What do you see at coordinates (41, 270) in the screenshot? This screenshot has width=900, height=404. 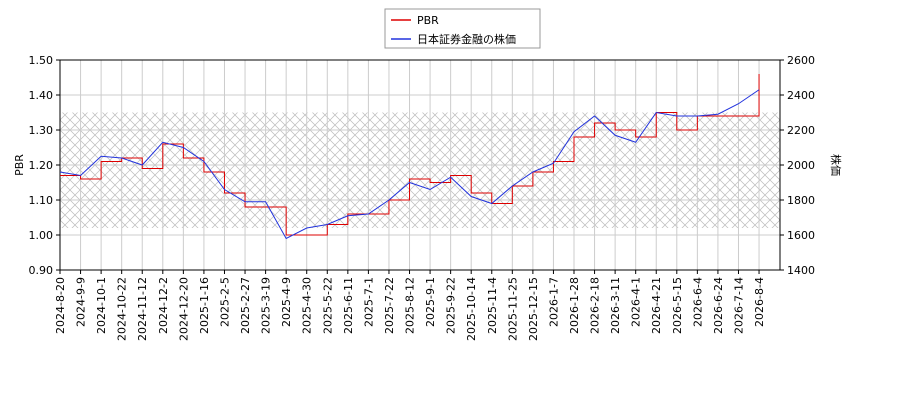 I see `y-tick-label: 0.90` at bounding box center [41, 270].